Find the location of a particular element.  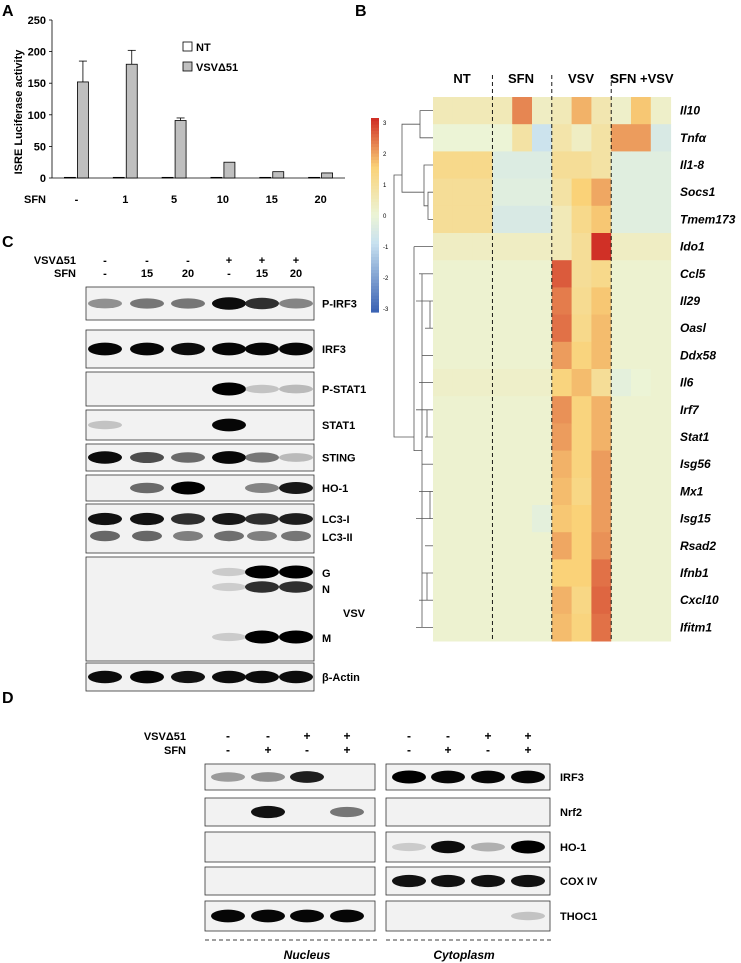

legend-swatch-nt is located at coordinates (187, 46).